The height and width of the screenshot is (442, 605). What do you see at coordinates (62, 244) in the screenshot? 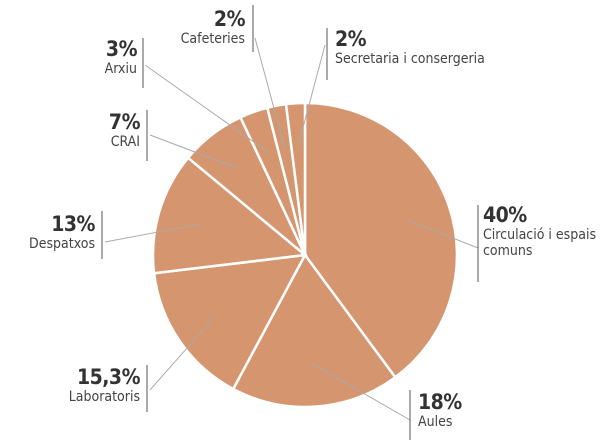
I see `category-label: Despatxos` at bounding box center [62, 244].